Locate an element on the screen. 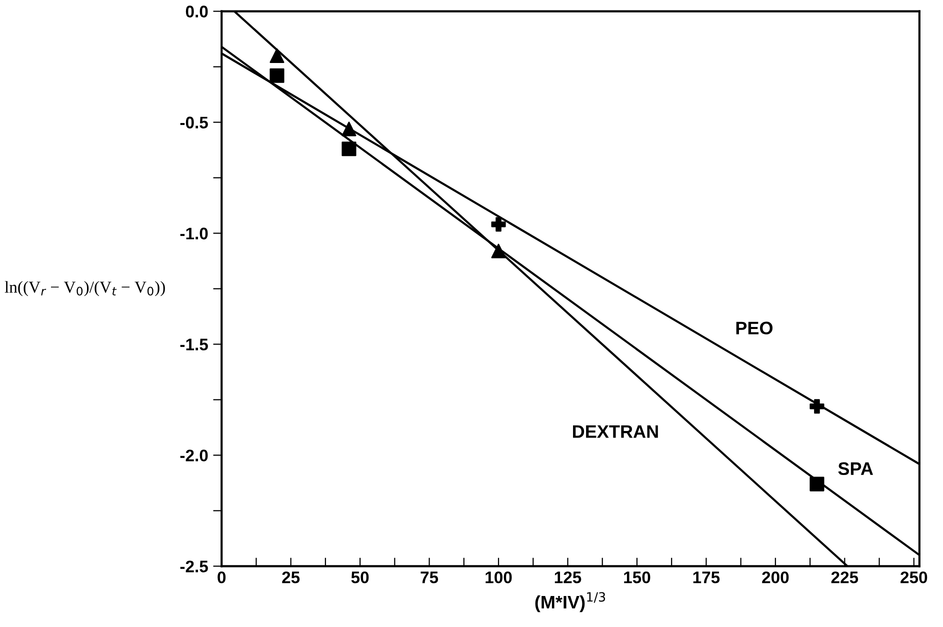 This screenshot has width=943, height=627. x-tick-label: 250 is located at coordinates (914, 577).